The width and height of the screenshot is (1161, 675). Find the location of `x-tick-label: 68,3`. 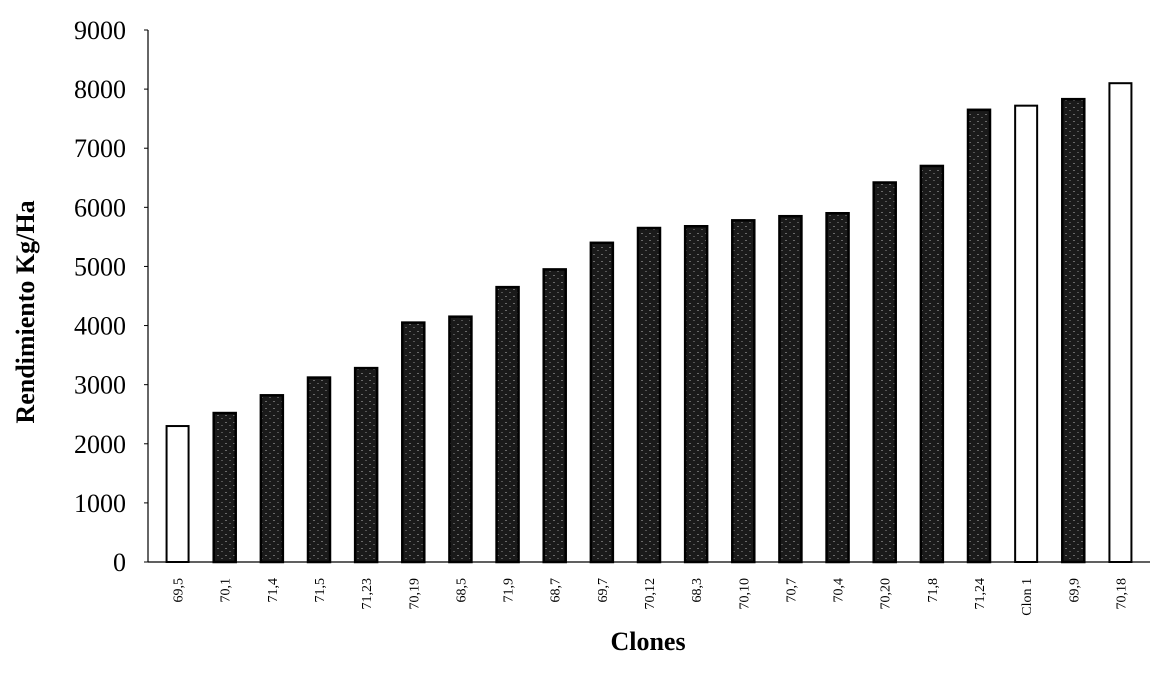

x-tick-label: 68,3 is located at coordinates (697, 590).